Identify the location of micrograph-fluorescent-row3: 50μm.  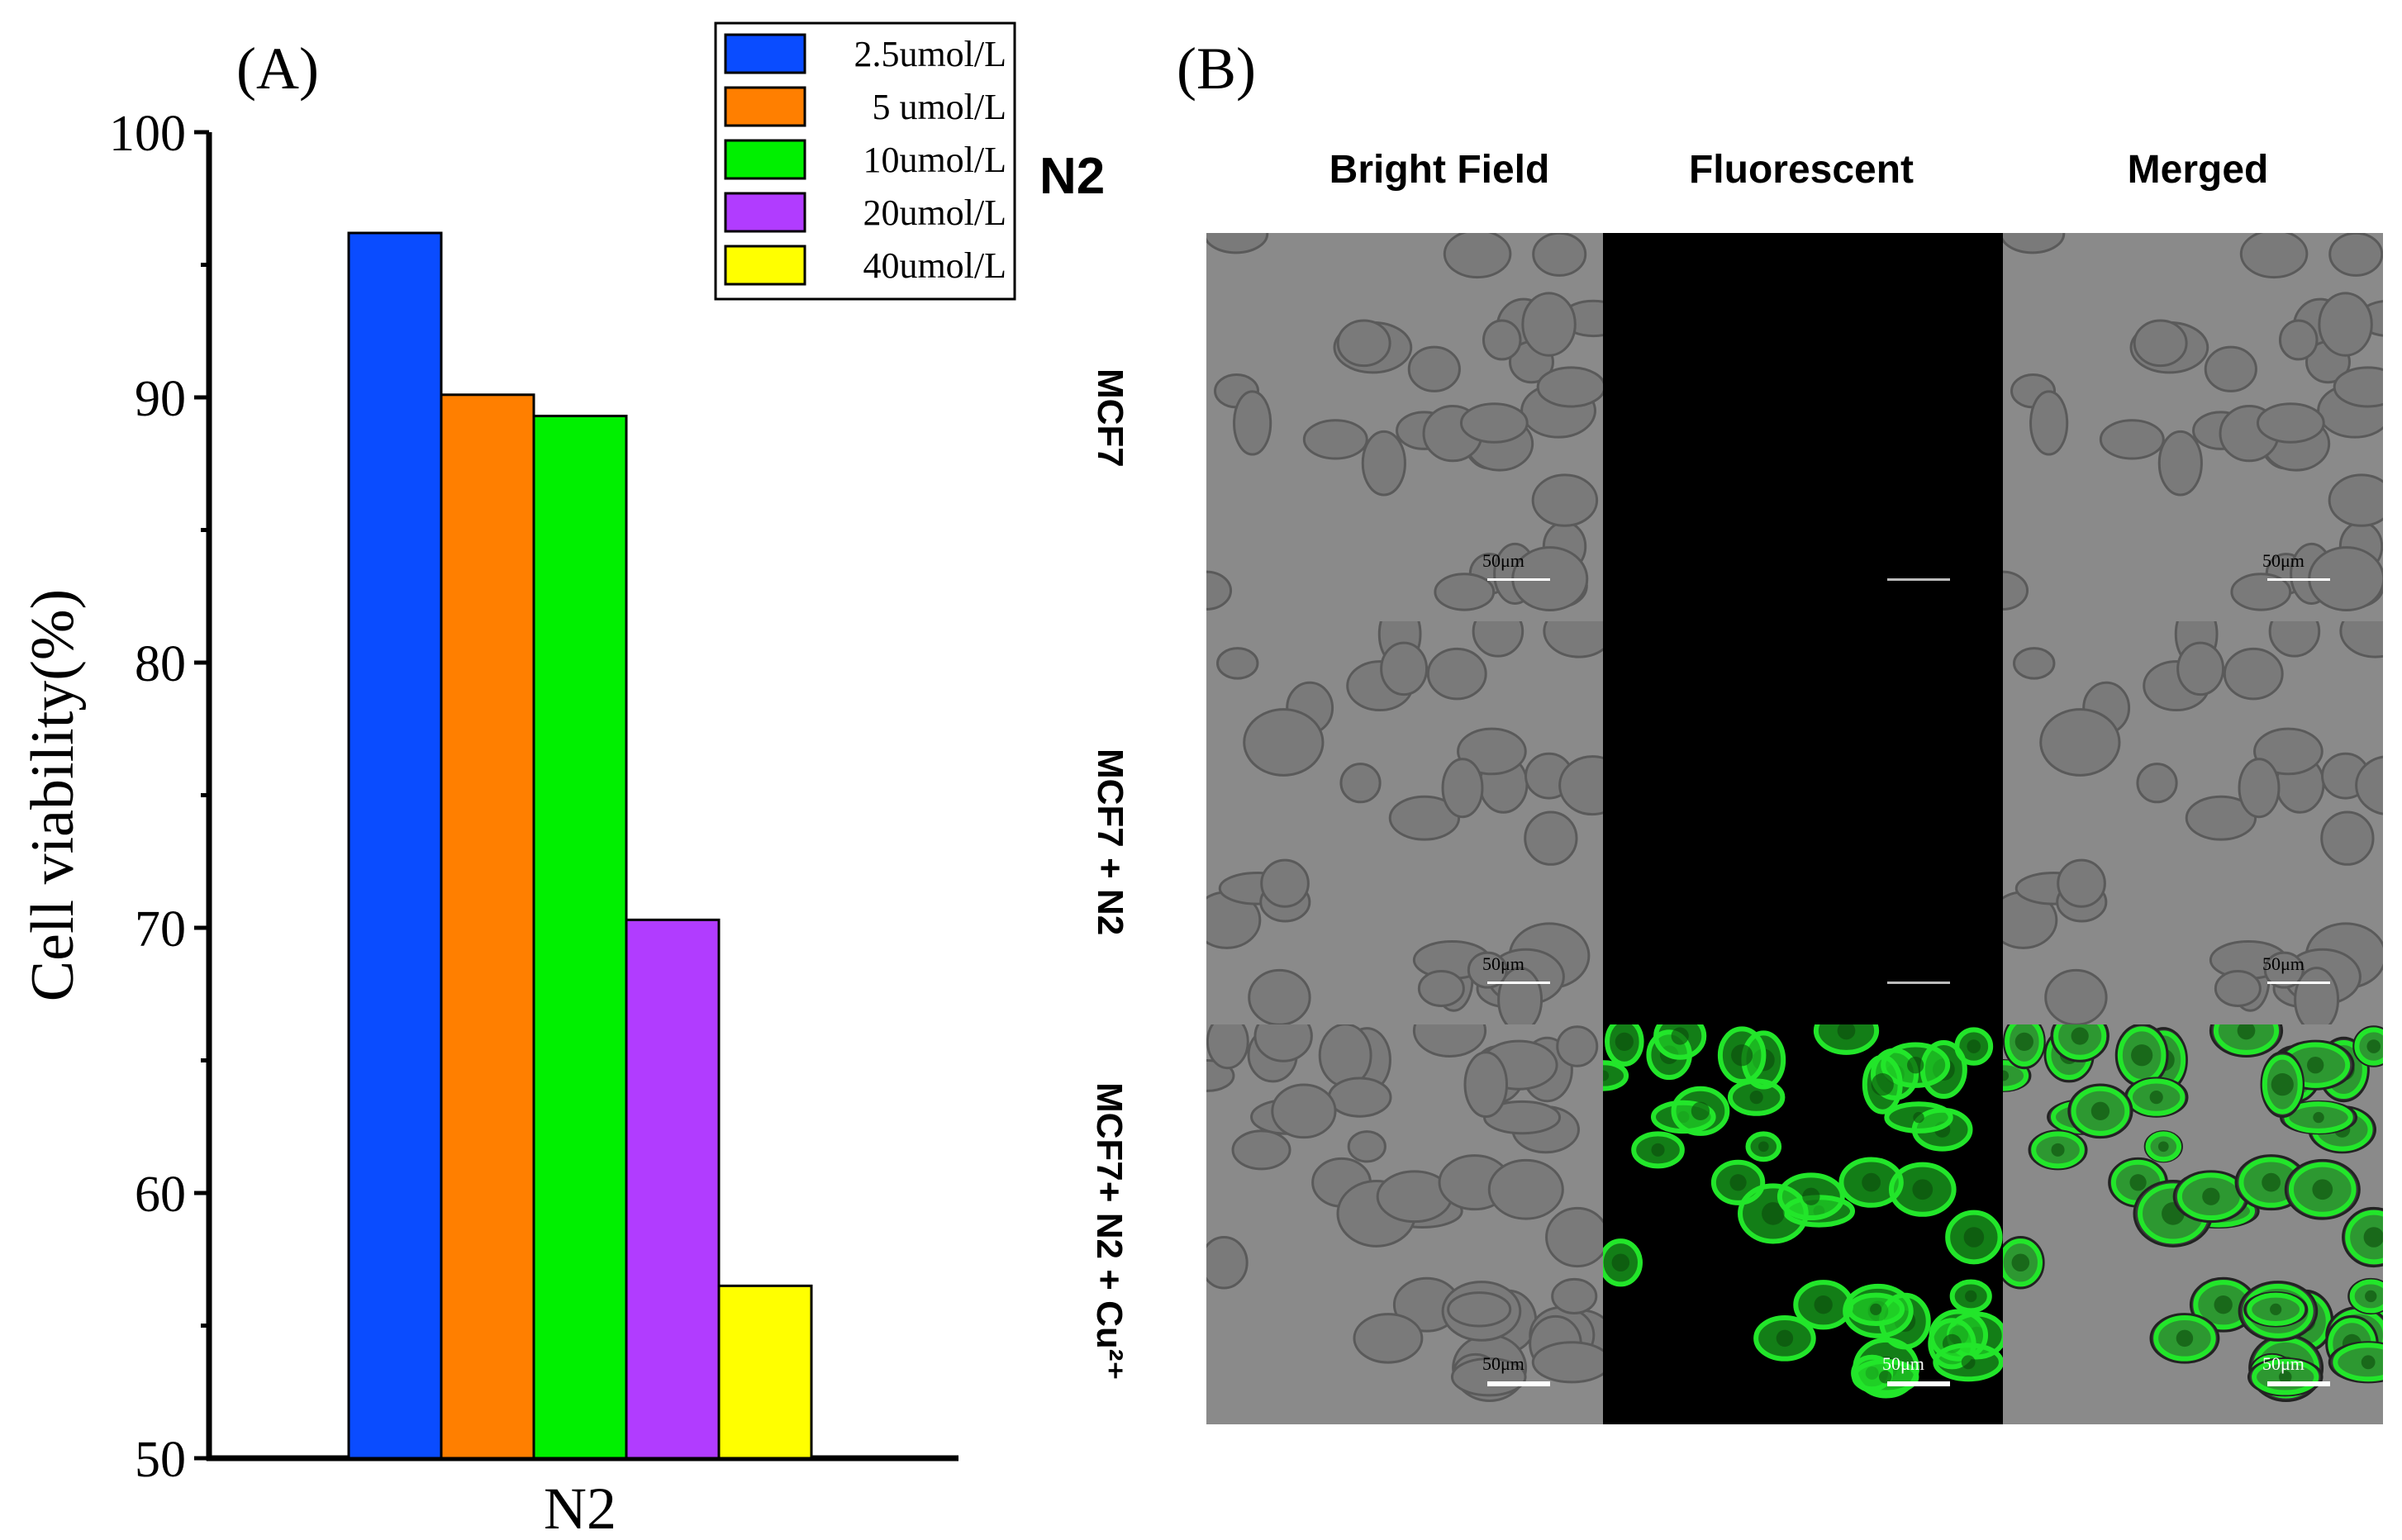
(1803, 1224).